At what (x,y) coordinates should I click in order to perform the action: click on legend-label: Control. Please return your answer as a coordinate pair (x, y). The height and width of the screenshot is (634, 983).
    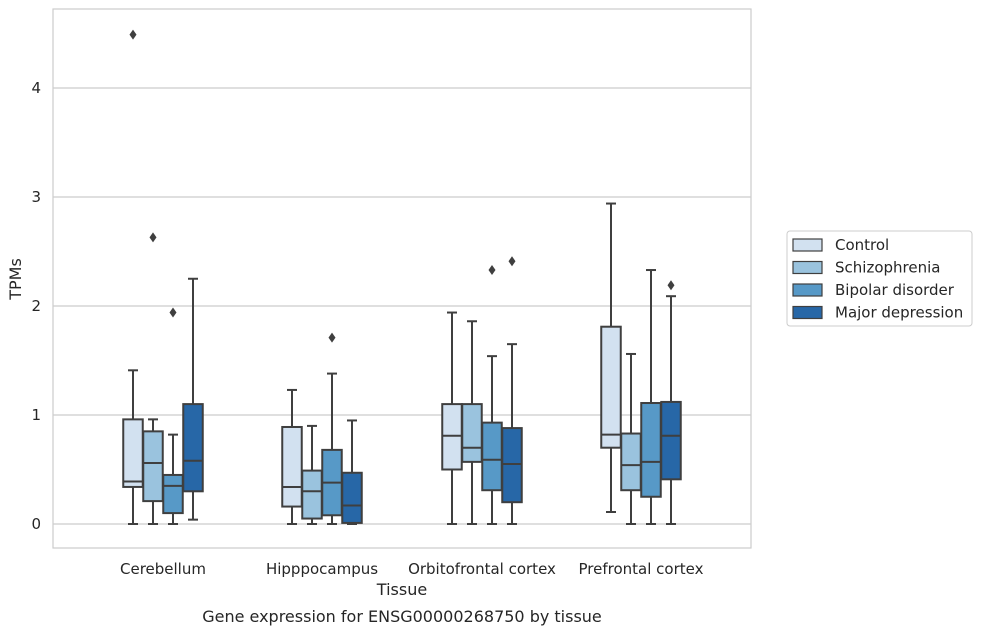
    Looking at the image, I should click on (862, 245).